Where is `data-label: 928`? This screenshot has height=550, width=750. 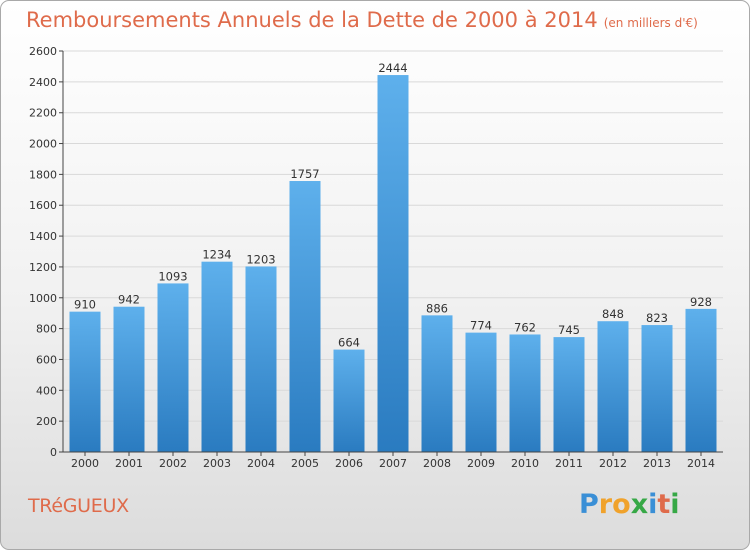
data-label: 928 is located at coordinates (701, 302).